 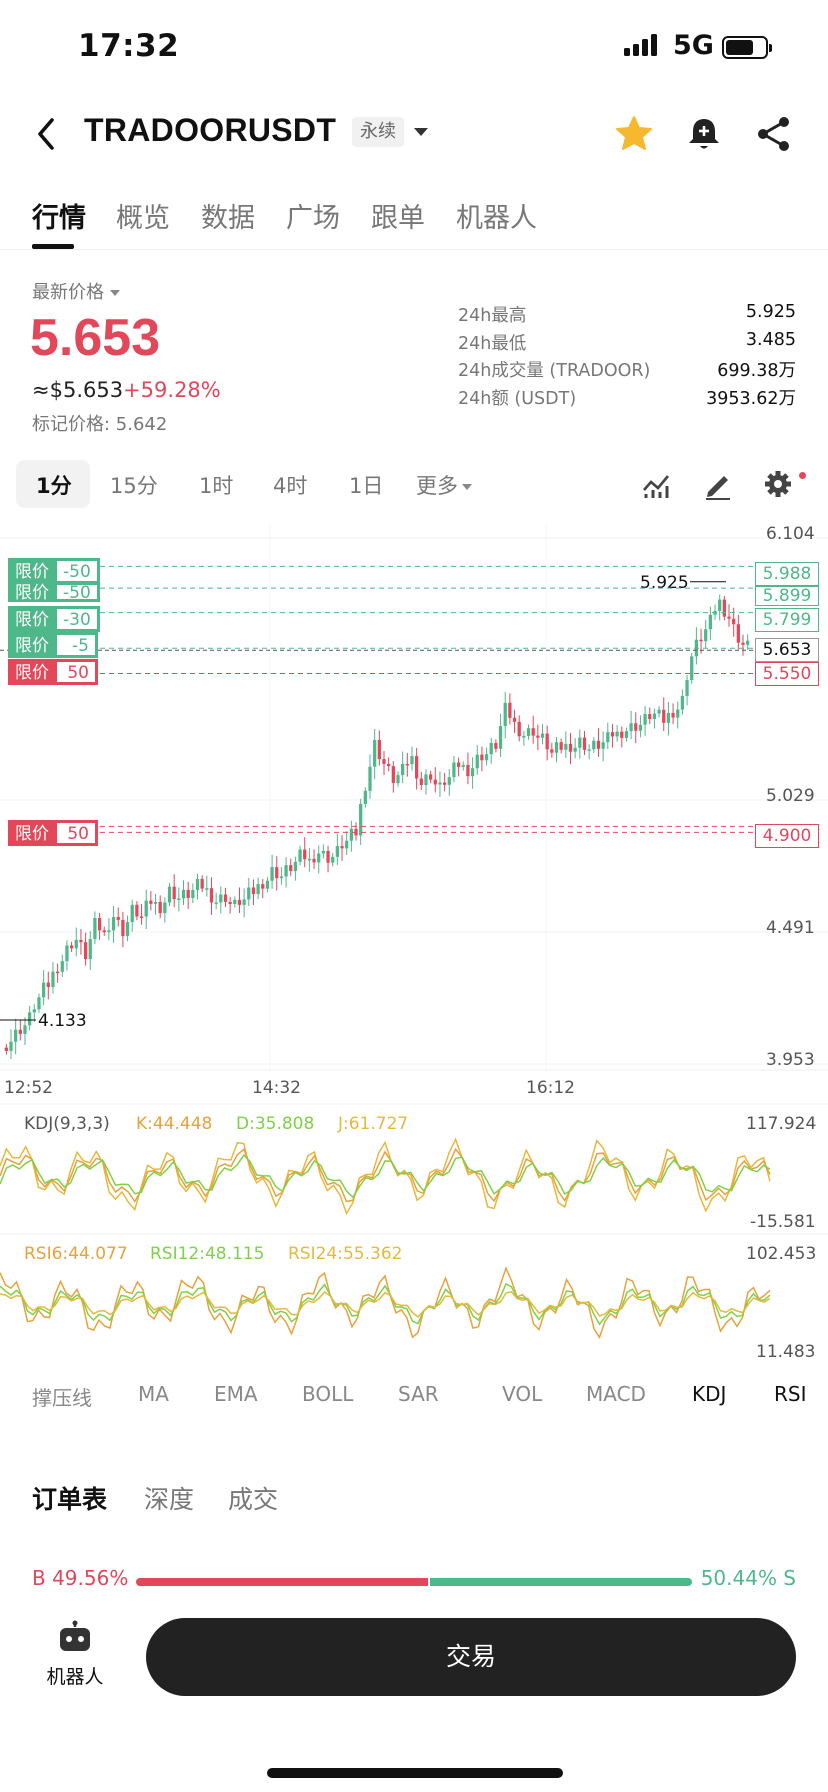 I want to click on rsi12-value: RSI12:48.115, so click(x=207, y=1254).